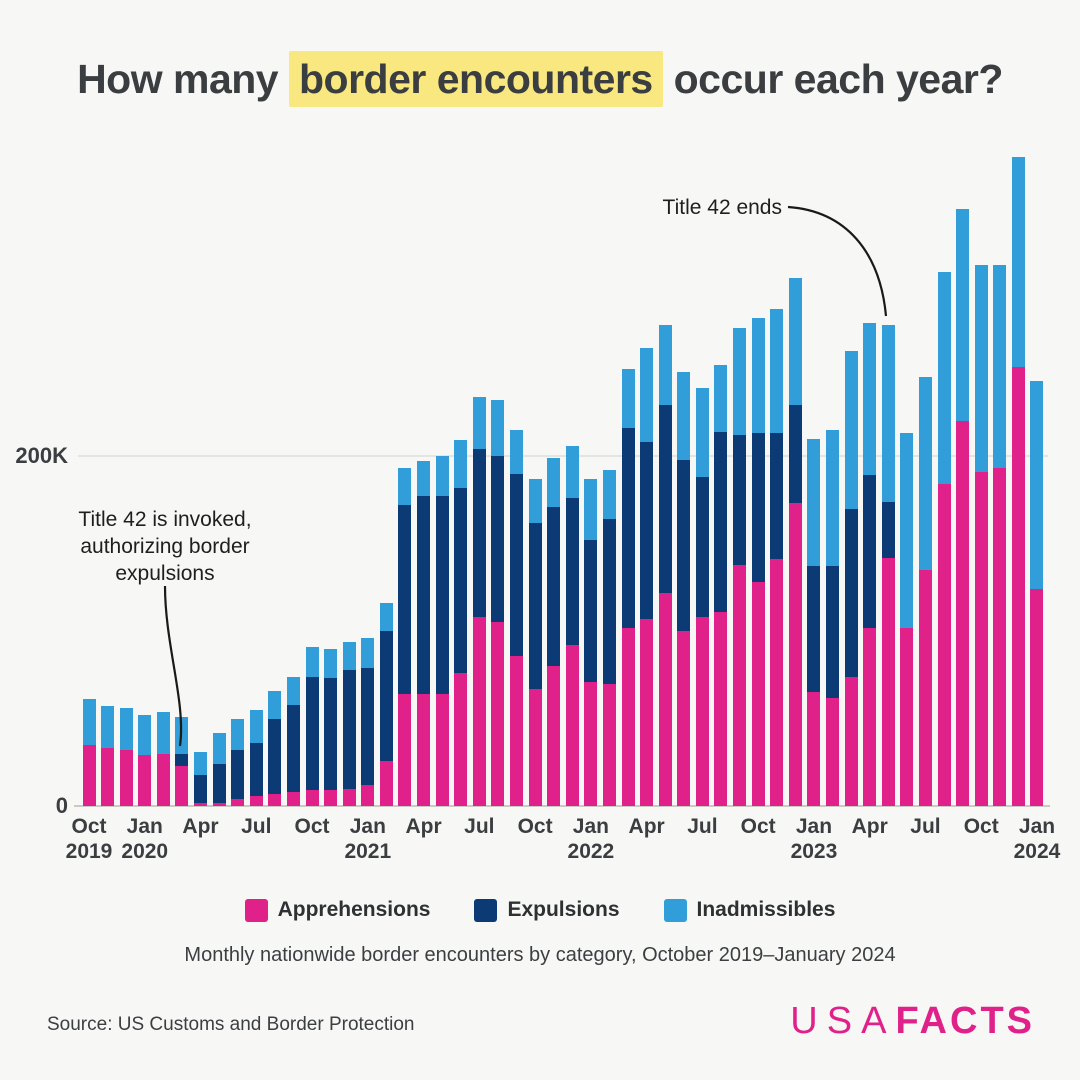  What do you see at coordinates (702, 826) in the screenshot?
I see `x-tick-jul: Jul` at bounding box center [702, 826].